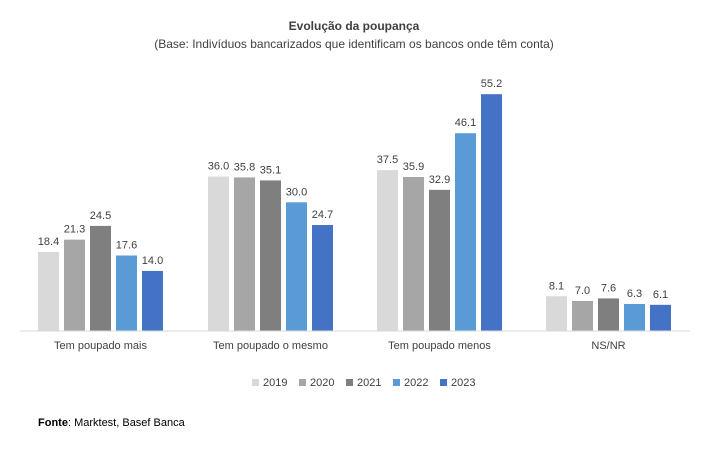  What do you see at coordinates (443, 382) in the screenshot?
I see `legend-swatch-2023` at bounding box center [443, 382].